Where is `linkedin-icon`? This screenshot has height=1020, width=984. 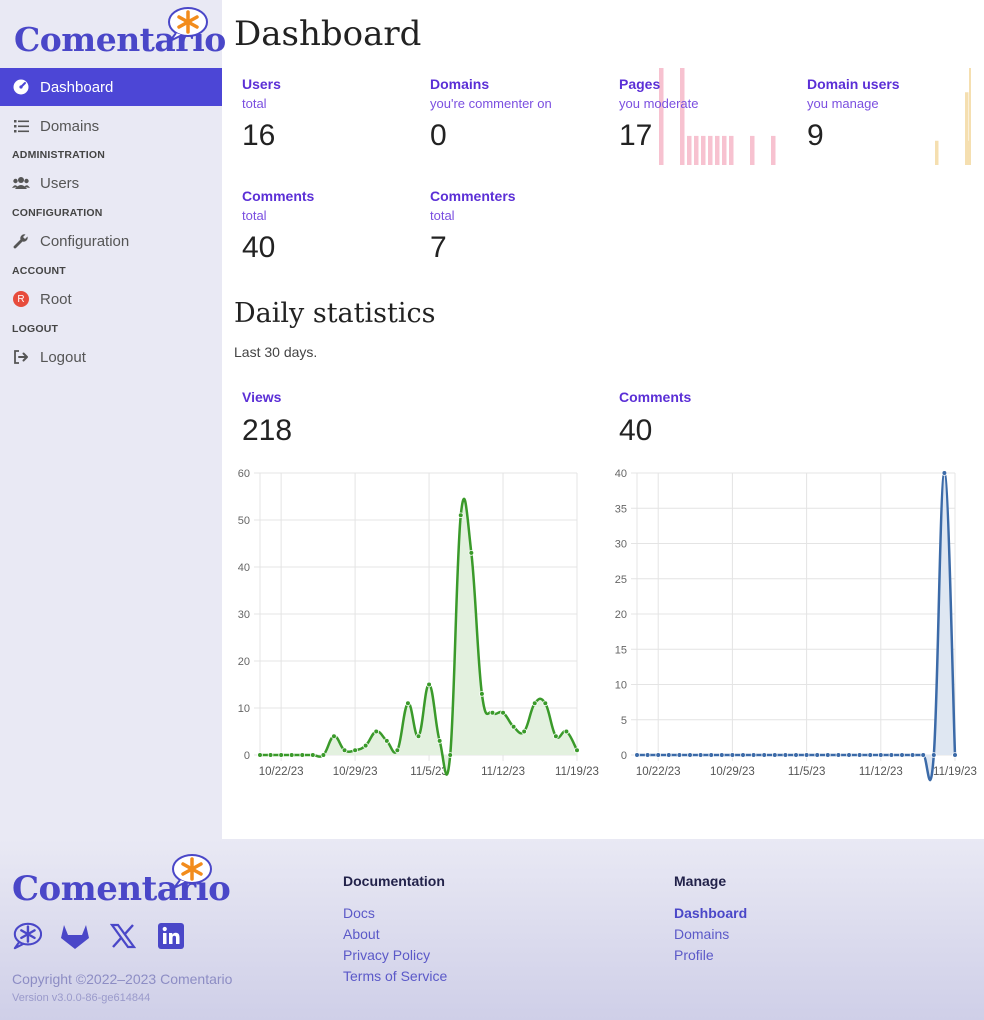 linkedin-icon is located at coordinates (171, 936).